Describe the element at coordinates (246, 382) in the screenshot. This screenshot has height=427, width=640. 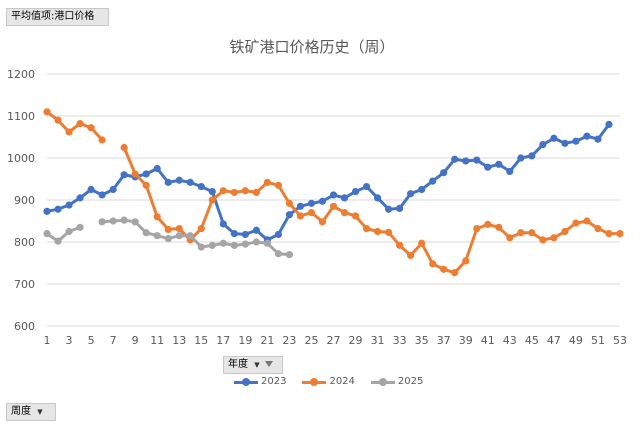
I see `legend-swatch-2023` at that location.